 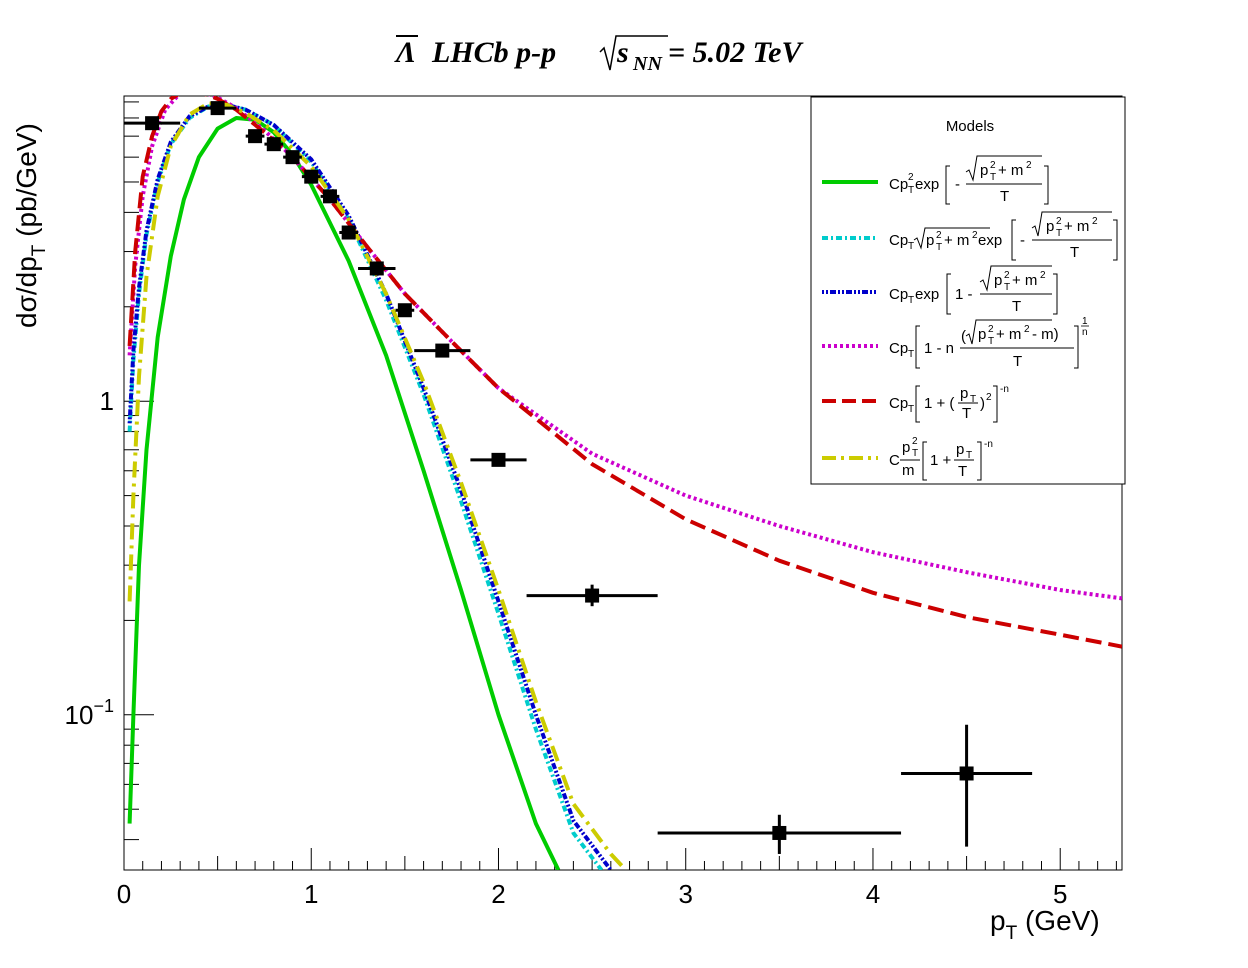 I want to click on title-lambda: Λ, so click(x=405, y=52).